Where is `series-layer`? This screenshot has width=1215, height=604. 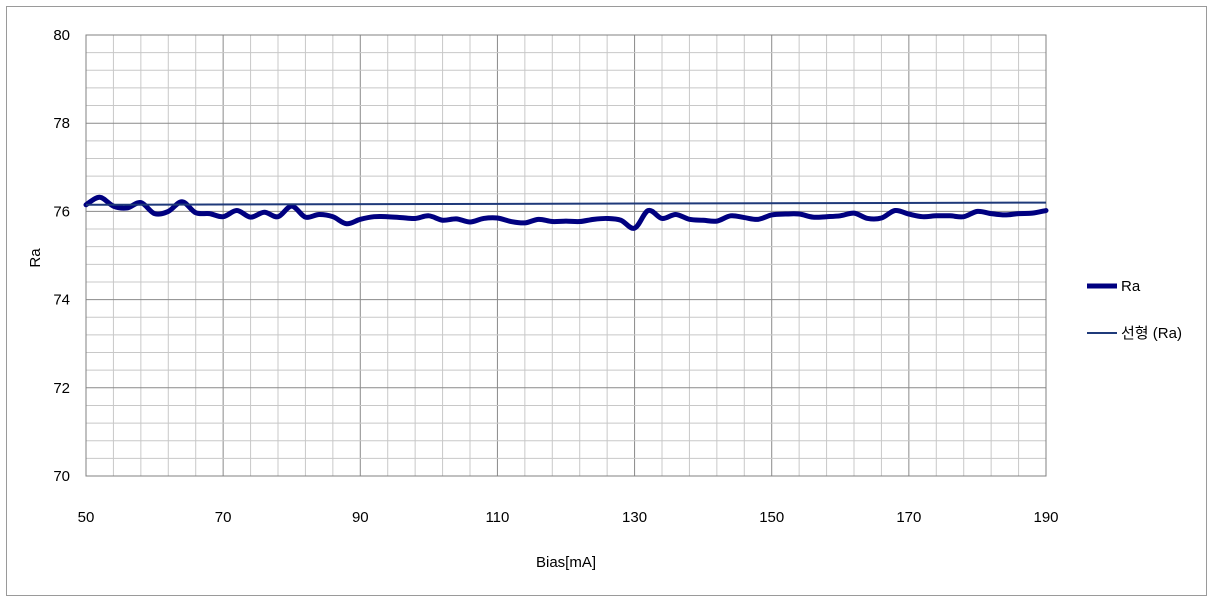
series-layer is located at coordinates (566, 212).